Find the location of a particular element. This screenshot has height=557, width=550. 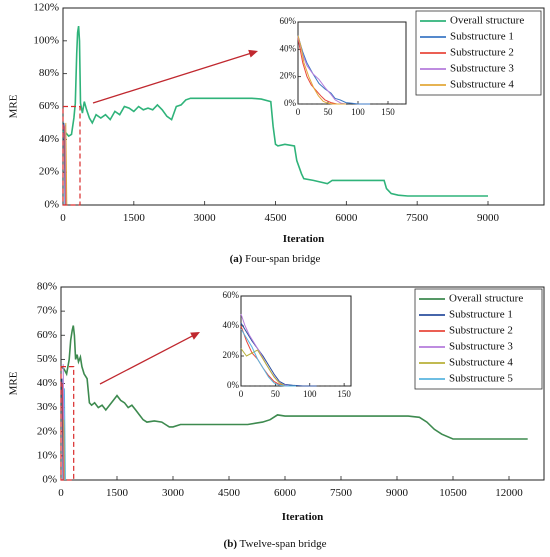

figure-caption: (b) Twelve-span bridge is located at coordinates (275, 544).